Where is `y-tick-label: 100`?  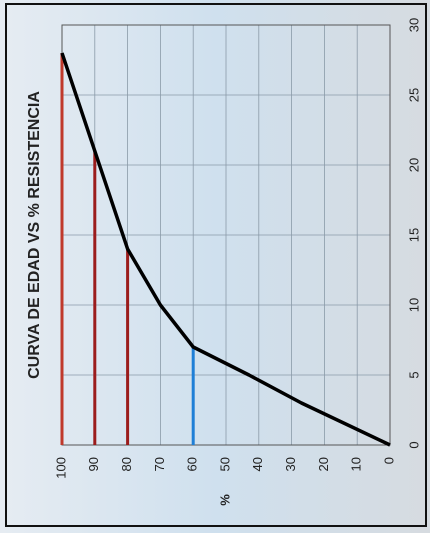
y-tick-label: 100 is located at coordinates (60, 468).